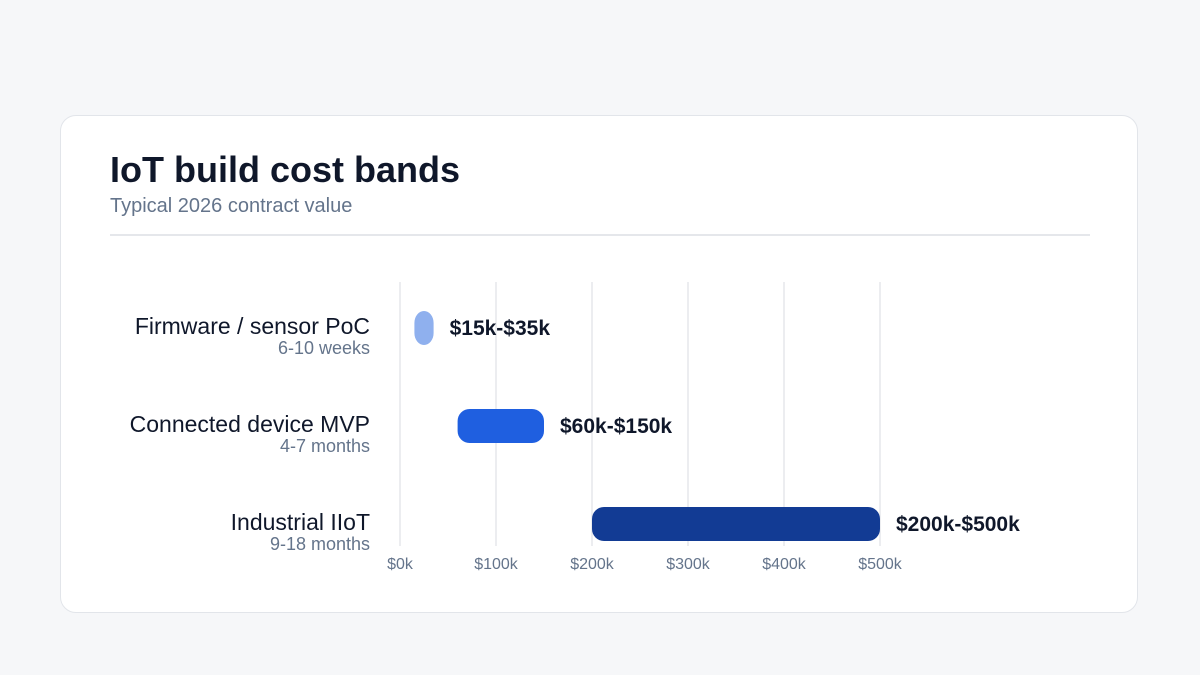  Describe the element at coordinates (500, 328) in the screenshot. I see `range-value-label: $15k-$35k` at that location.